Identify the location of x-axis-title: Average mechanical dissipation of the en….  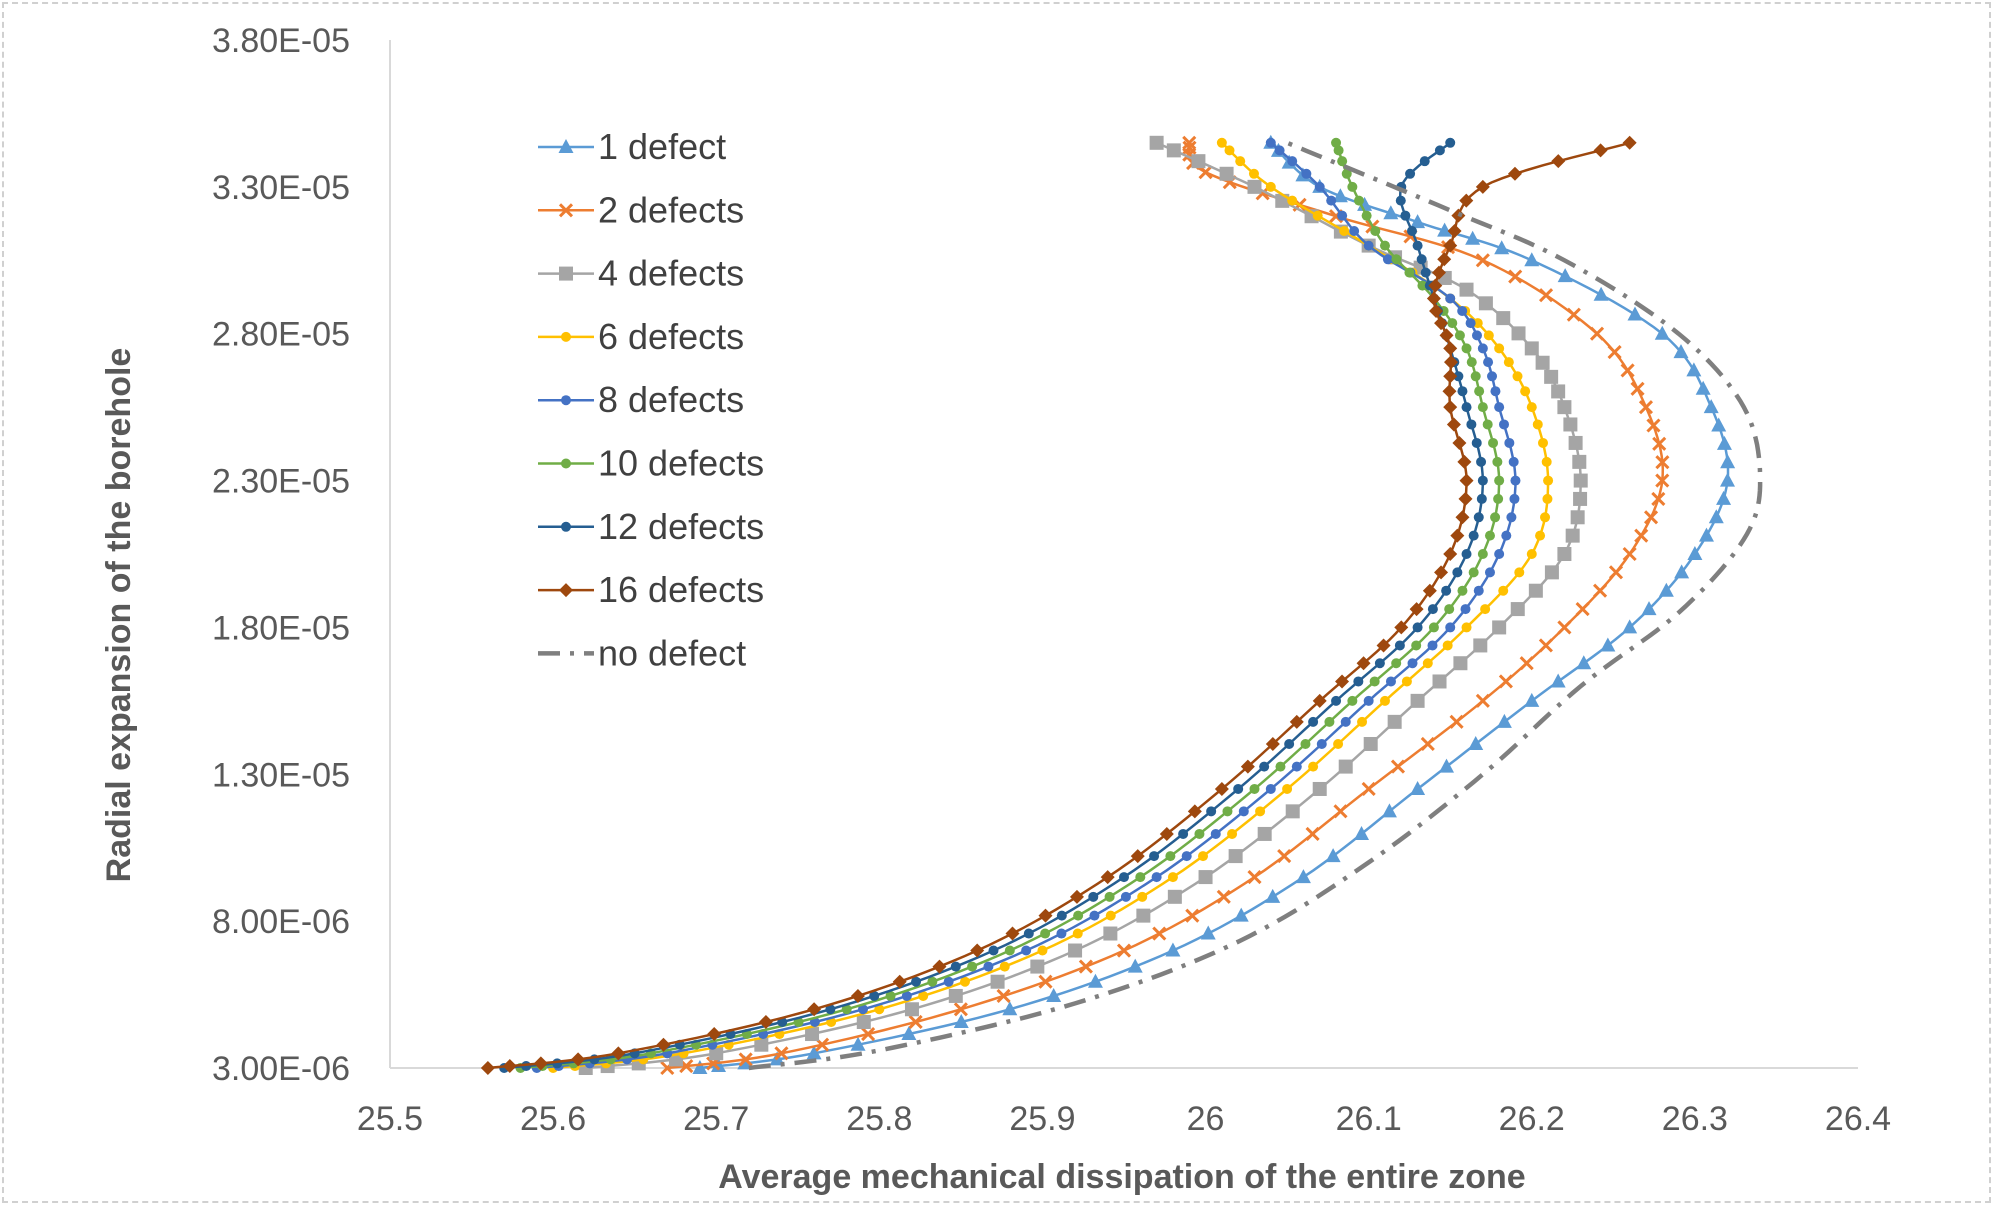
(1121, 1177).